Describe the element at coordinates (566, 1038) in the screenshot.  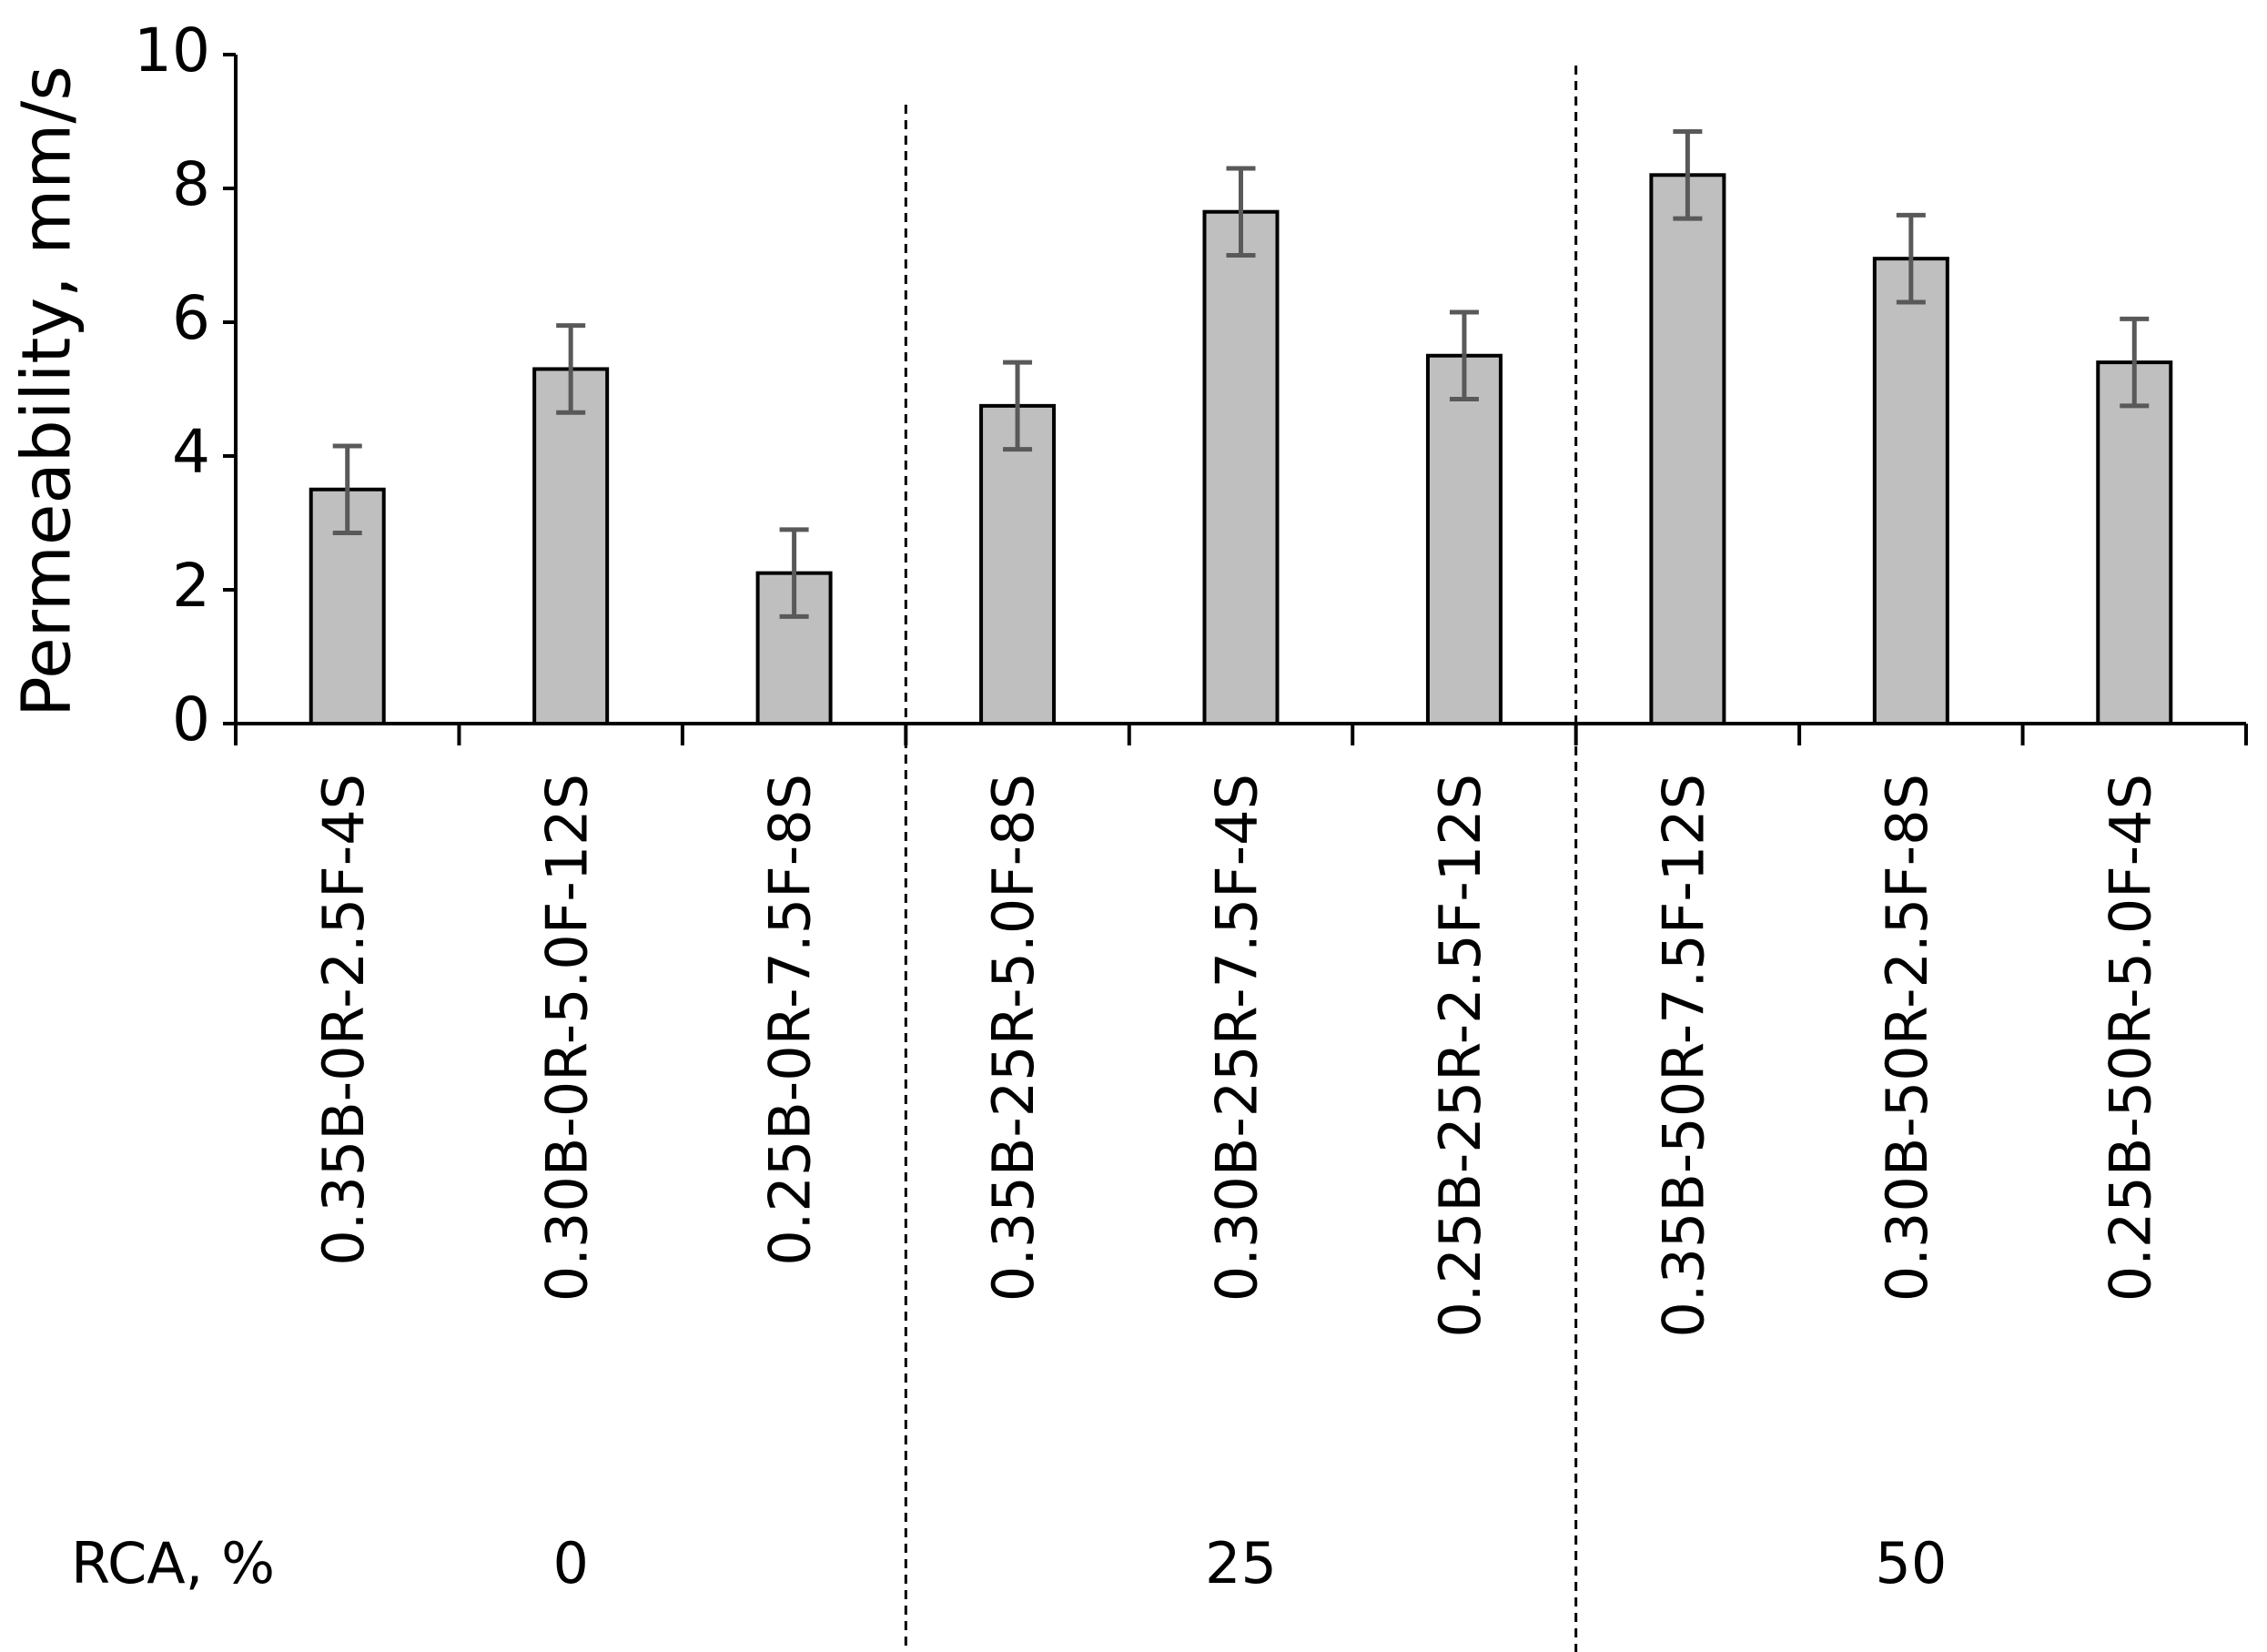
I see `x-tick-label: 0.30B-0R-5.0F-12S` at that location.